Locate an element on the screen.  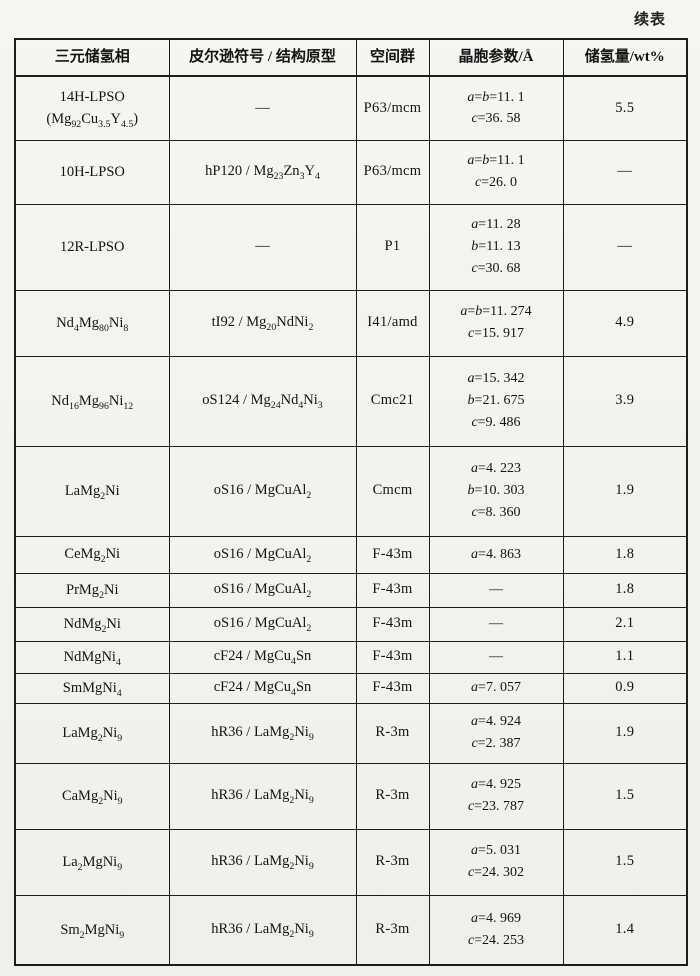
table-header-row: 三元储氢相 皮尔逊符号 / 结构原型 空间群 晶胞参数/Å 储氢量/wt% is located at coordinates (351, 57).